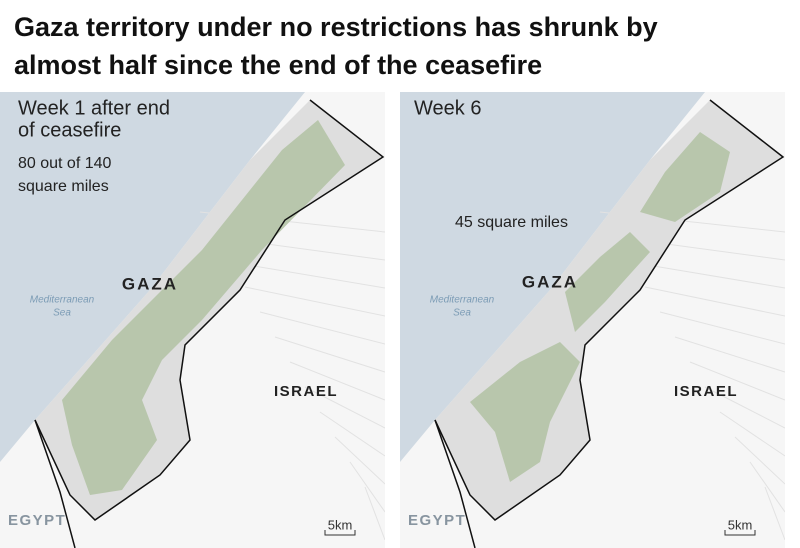  I want to click on area-note: 80 out of 140, so click(65, 163).